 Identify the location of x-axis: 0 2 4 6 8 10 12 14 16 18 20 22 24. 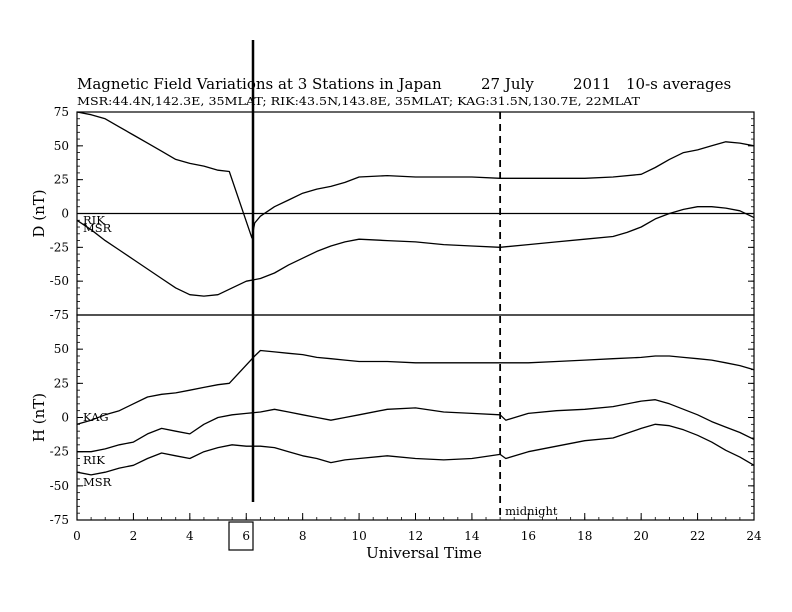
(417, 528).